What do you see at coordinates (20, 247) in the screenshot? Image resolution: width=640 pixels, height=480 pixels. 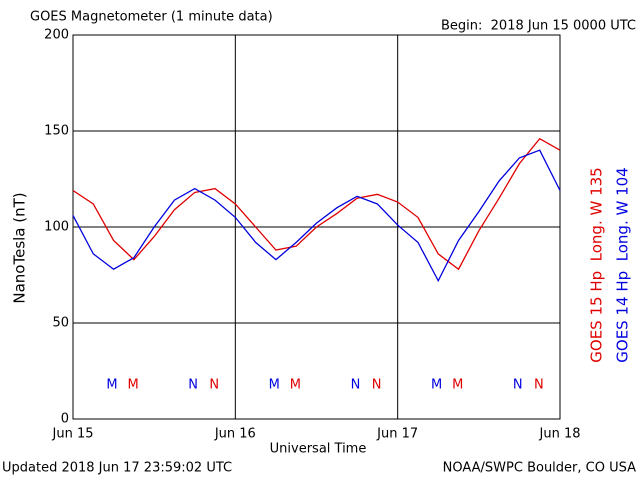 I see `y-axis-label: NanoTesla (nT)` at bounding box center [20, 247].